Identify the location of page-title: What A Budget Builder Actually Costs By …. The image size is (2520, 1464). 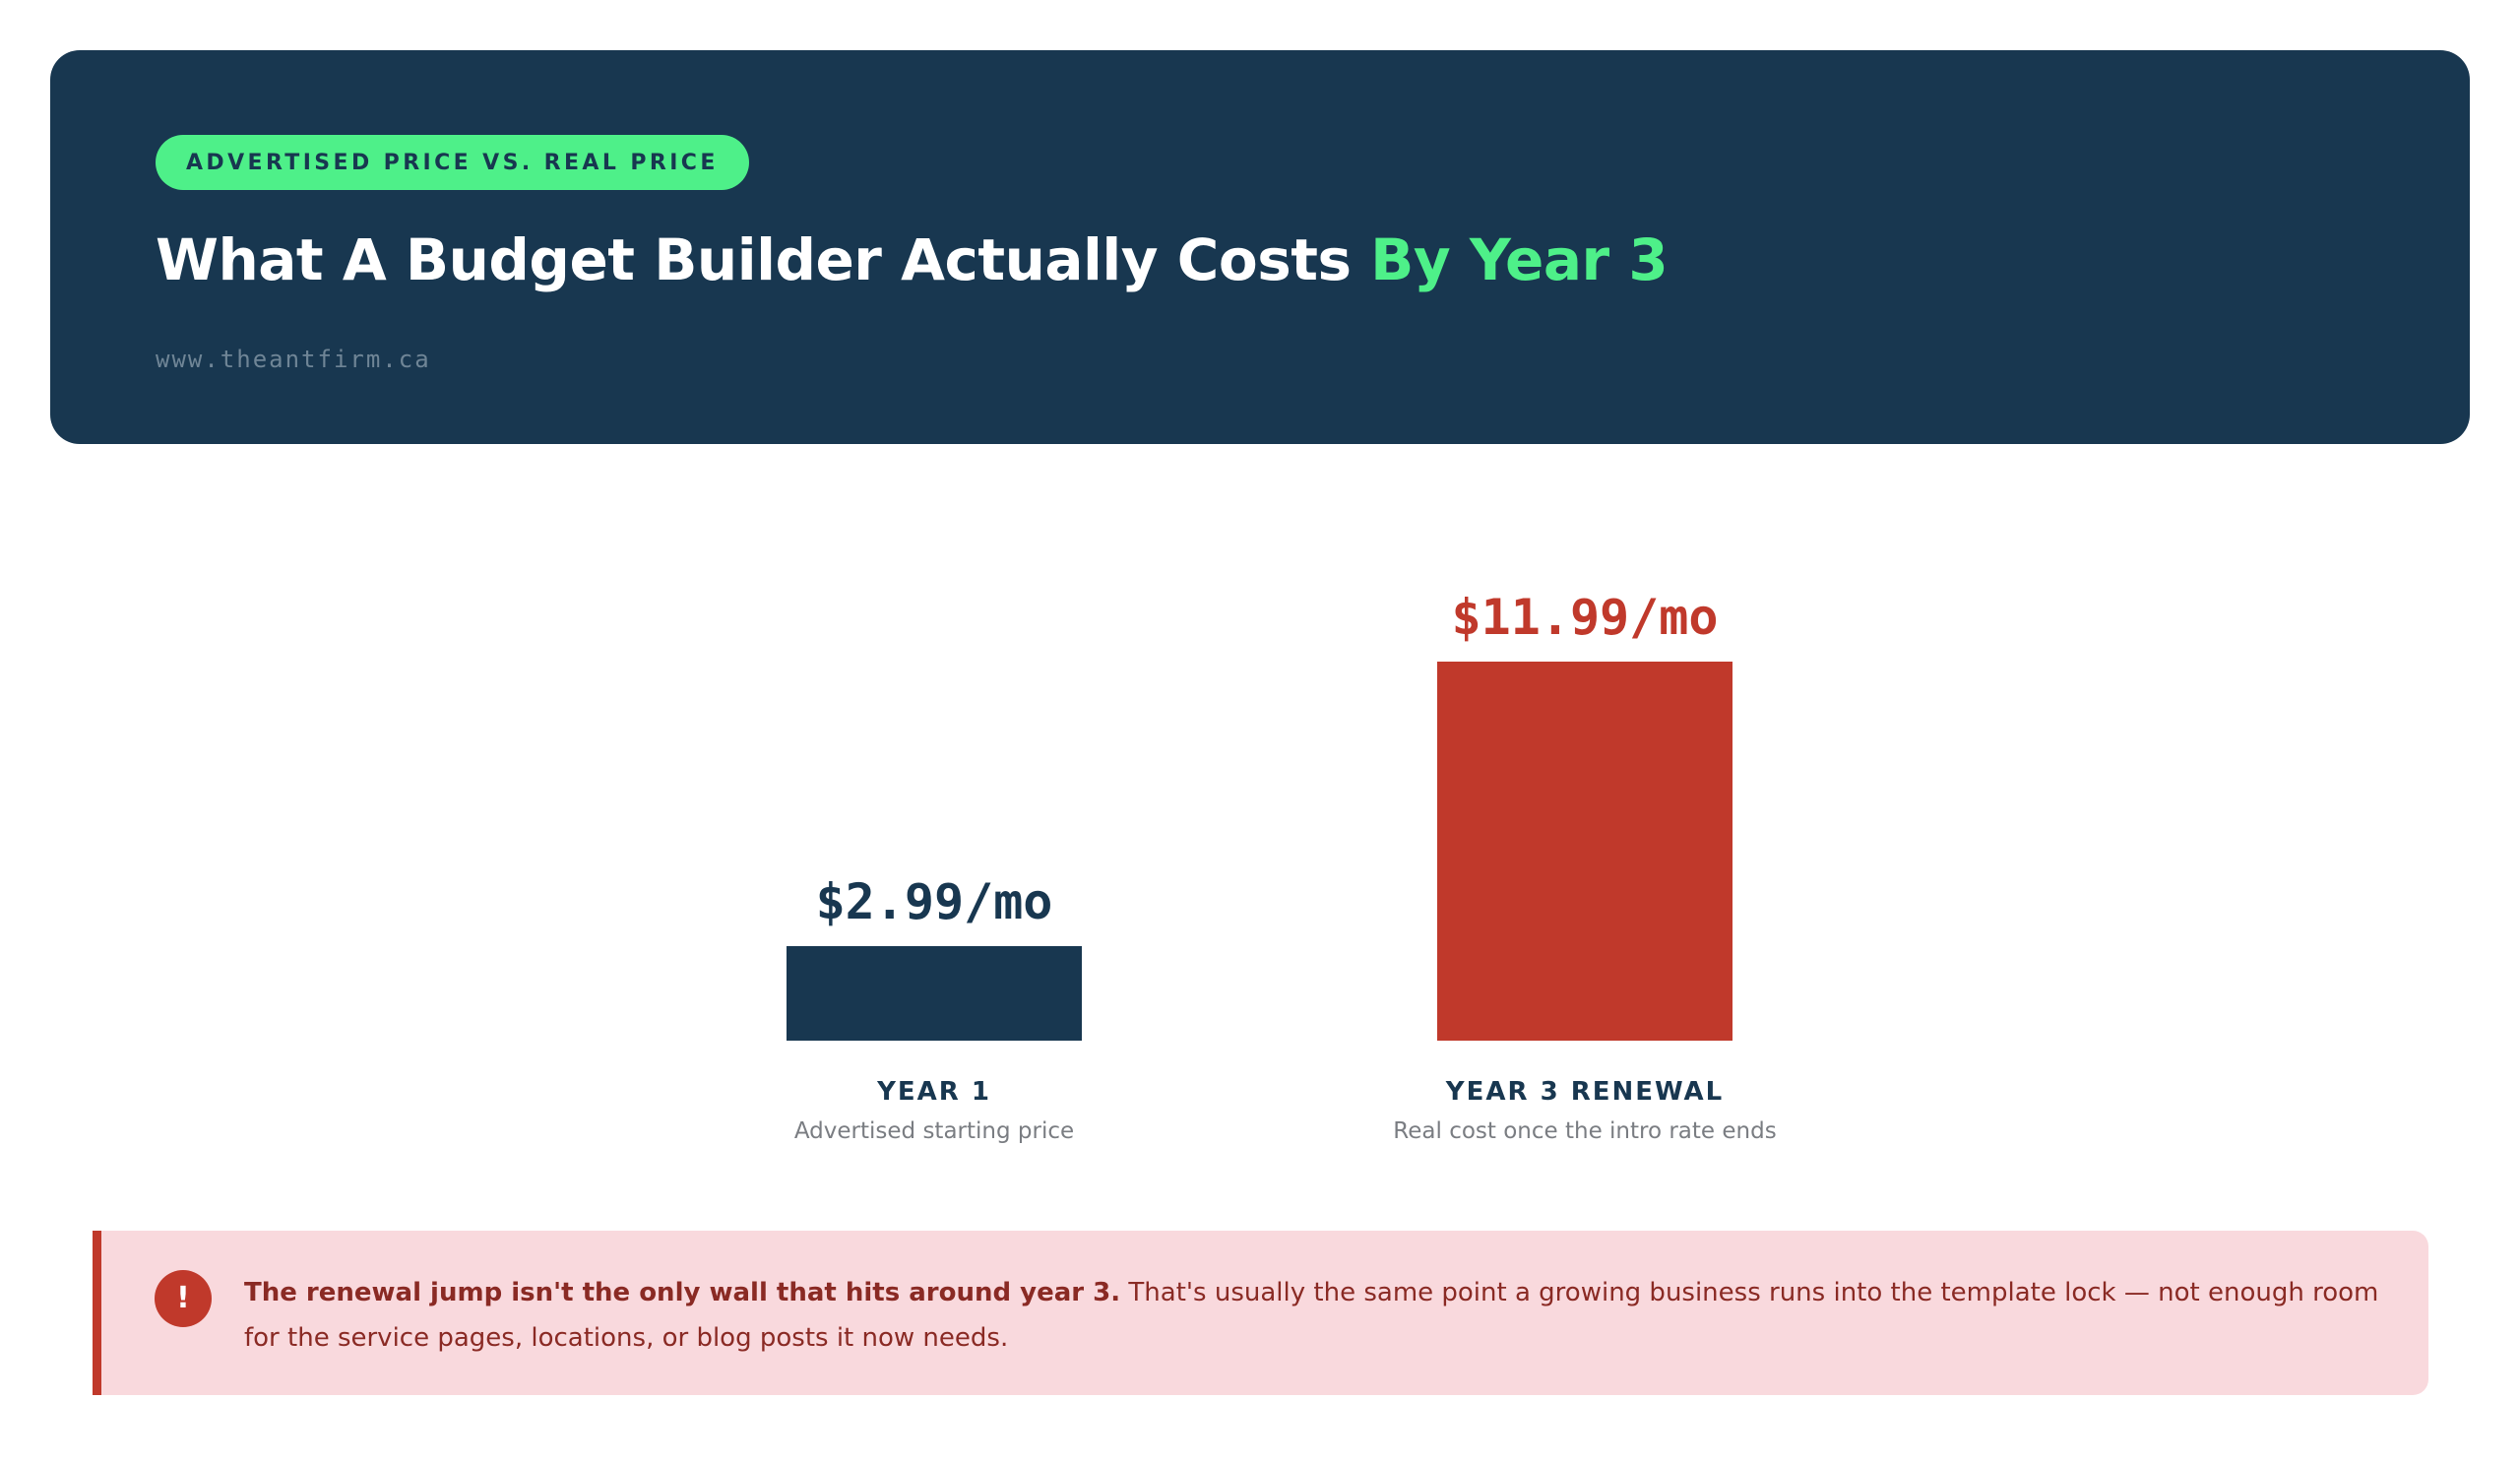
(912, 260).